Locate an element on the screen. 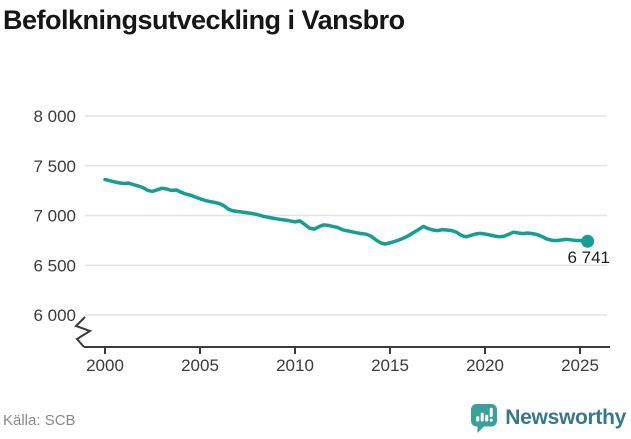 The height and width of the screenshot is (439, 631). y-tick-label: 7 000 is located at coordinates (54, 216).